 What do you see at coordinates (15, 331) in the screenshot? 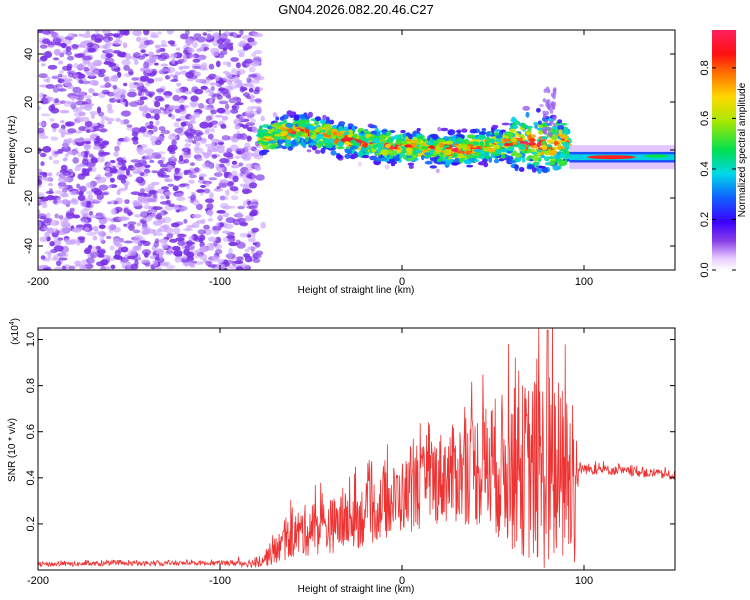
I see `snr-scale-label: (x104)` at bounding box center [15, 331].